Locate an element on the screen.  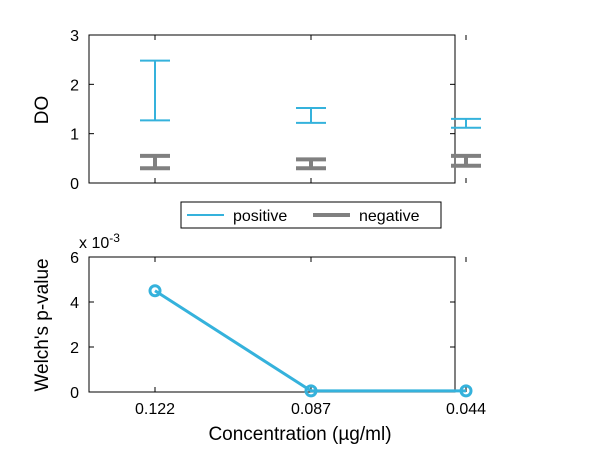
x-axis-label: Concentration (µg/ml) is located at coordinates (299, 434).